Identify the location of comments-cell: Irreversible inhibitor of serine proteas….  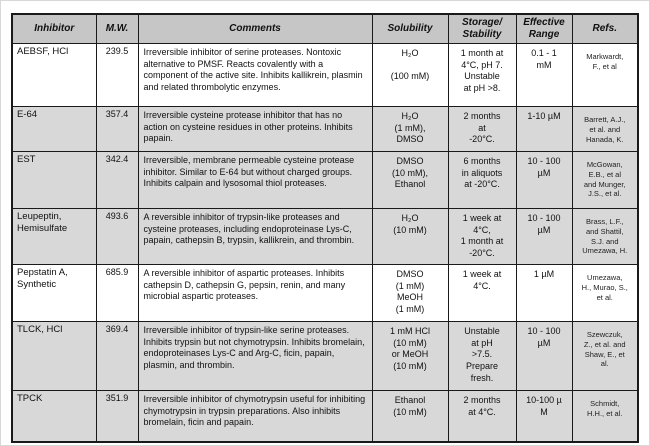
(255, 75).